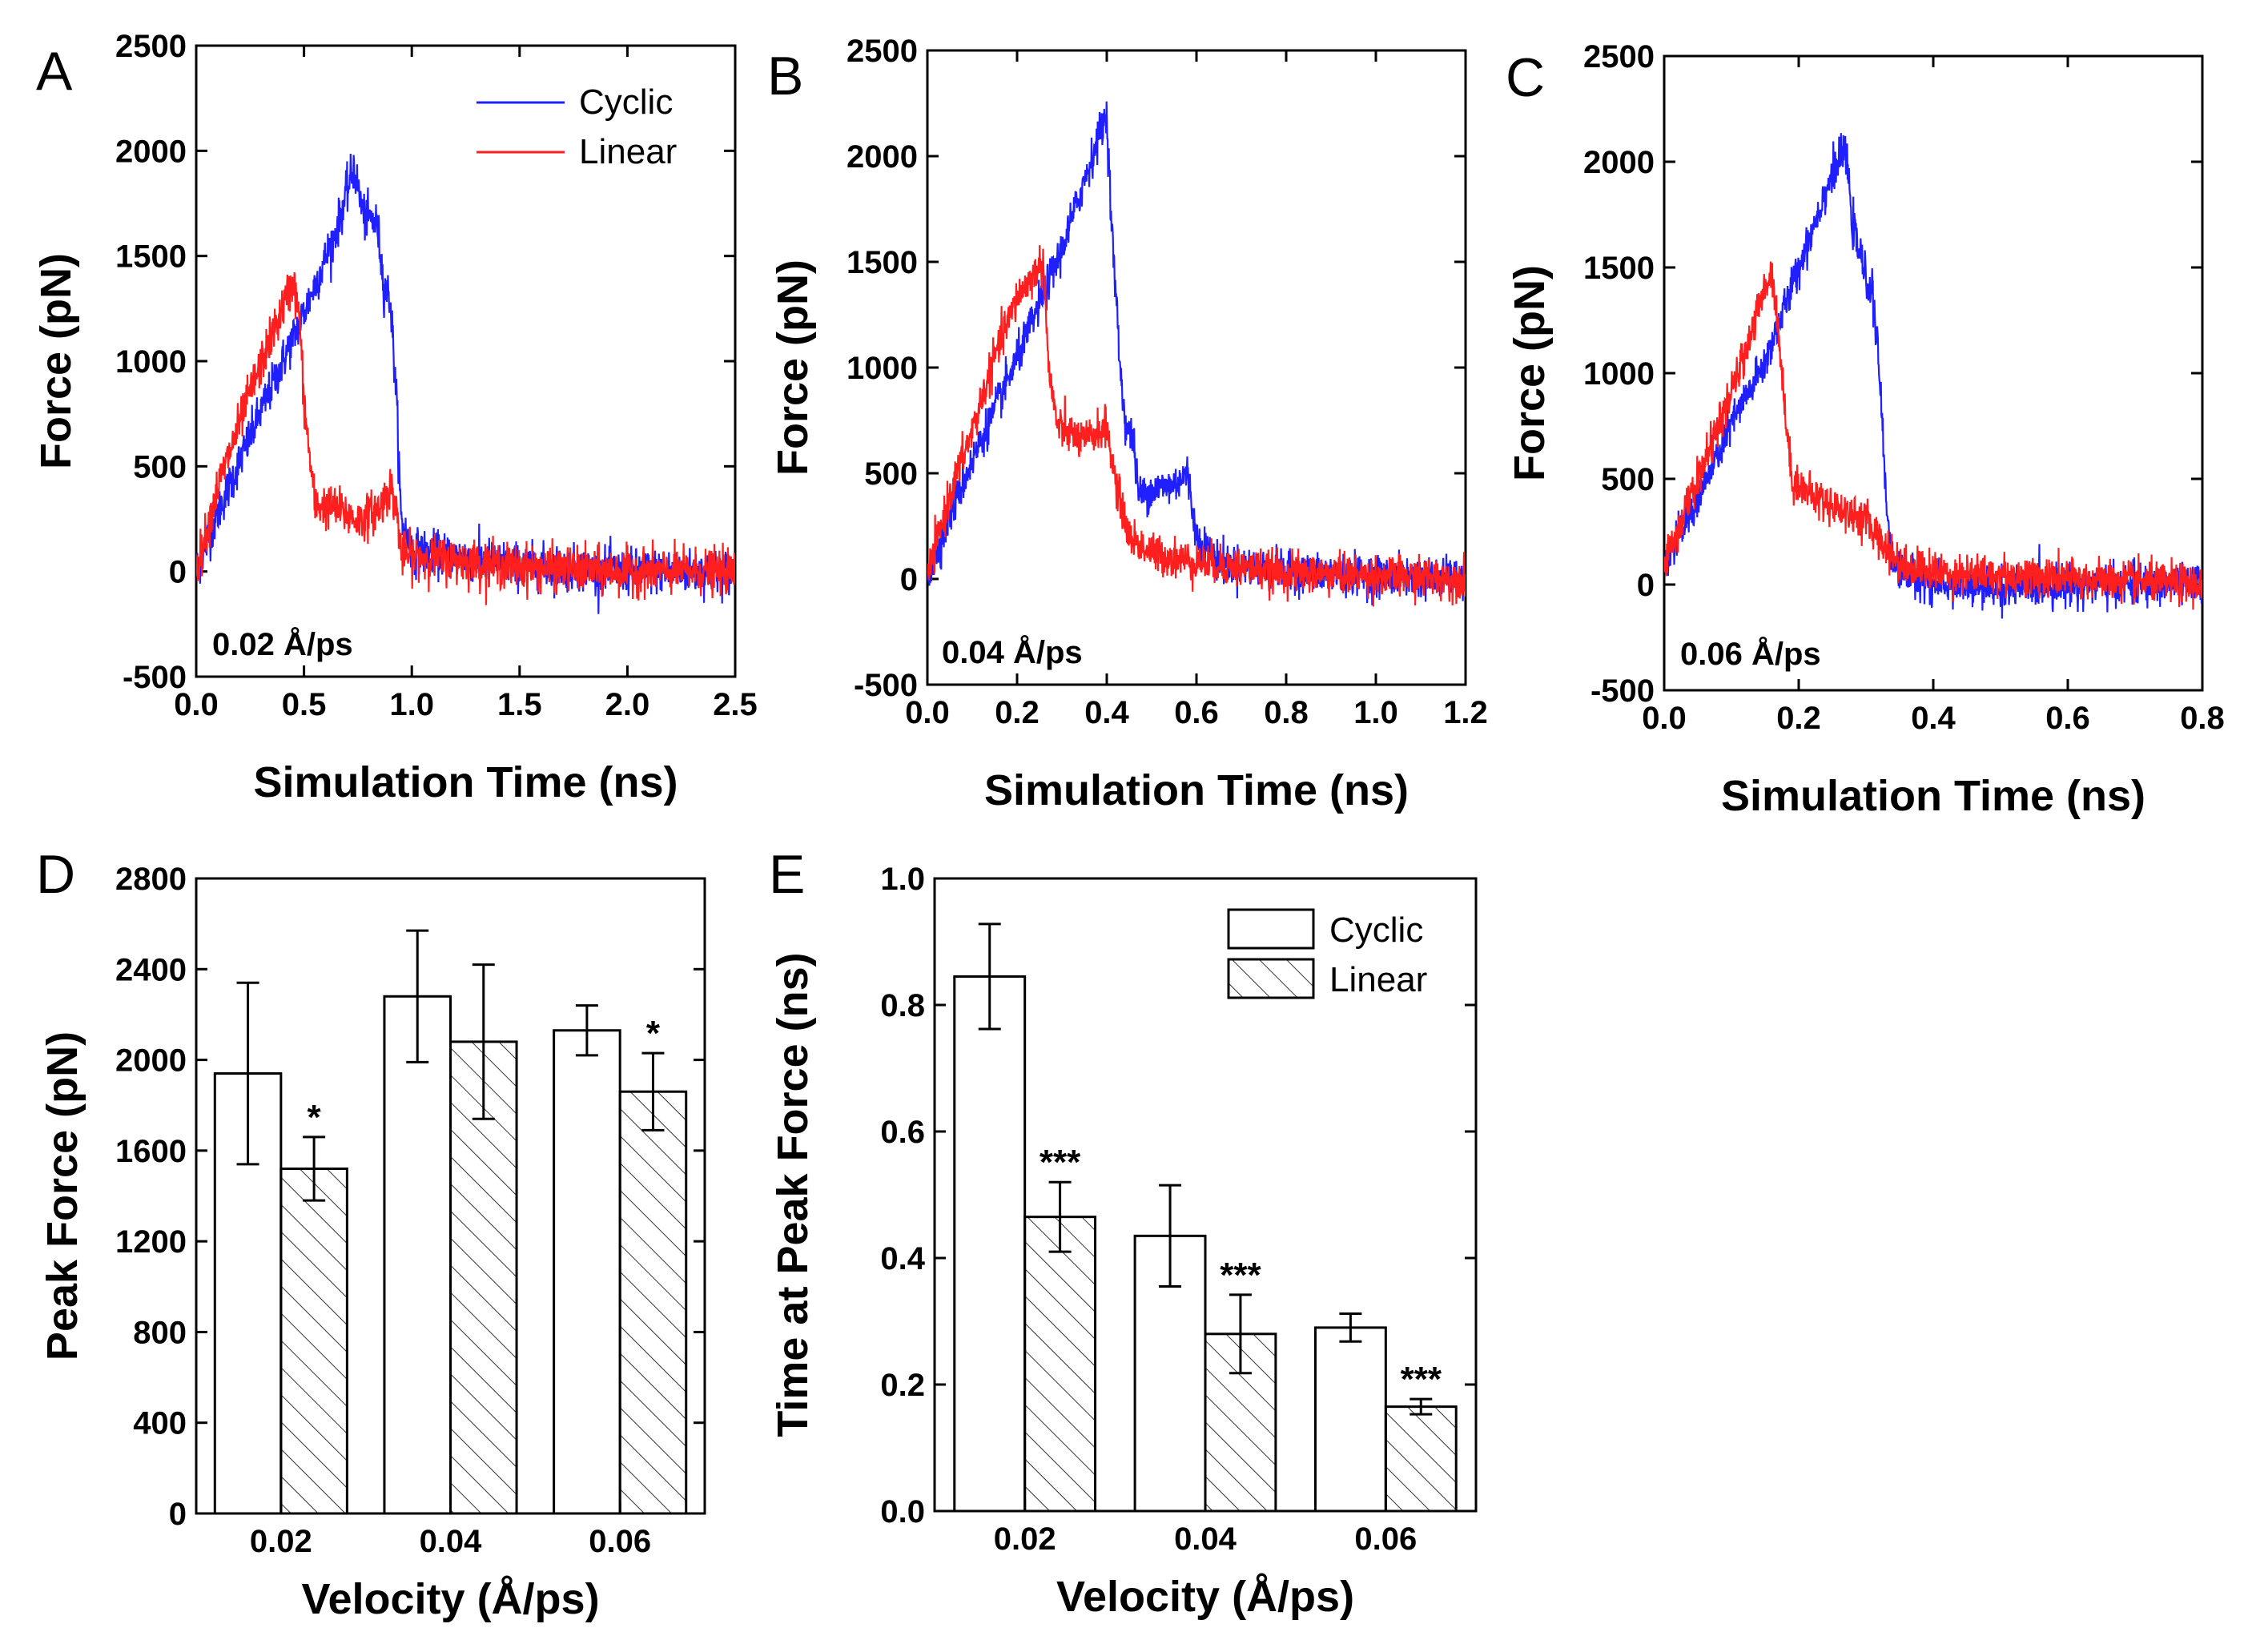 The image size is (2252, 1652). Describe the element at coordinates (793, 1195) in the screenshot. I see `y-axis-title: Time at Peak Force (ns)` at that location.